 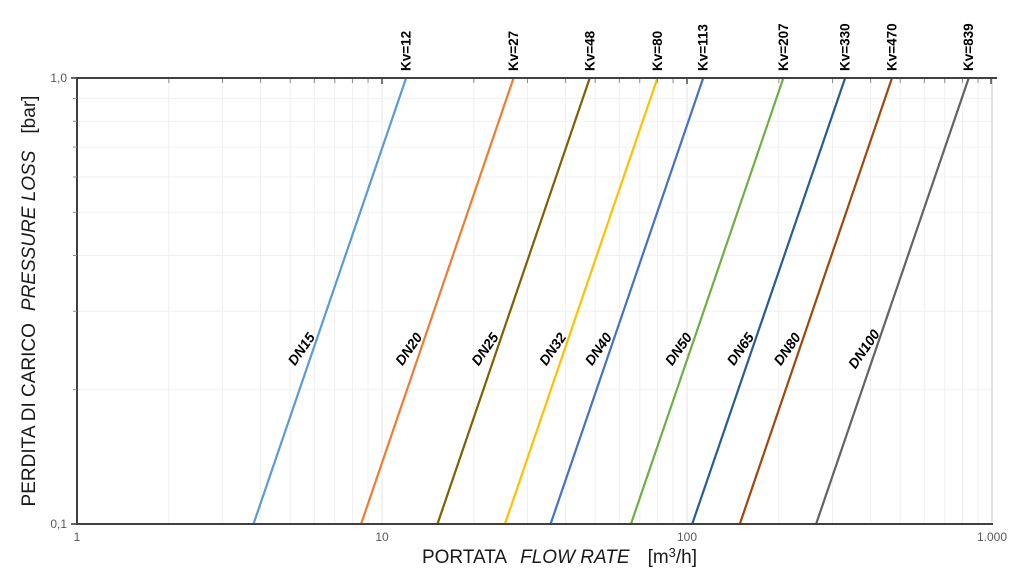 What do you see at coordinates (513, 51) in the screenshot?
I see `kv-label-dn20: Kv=27` at bounding box center [513, 51].